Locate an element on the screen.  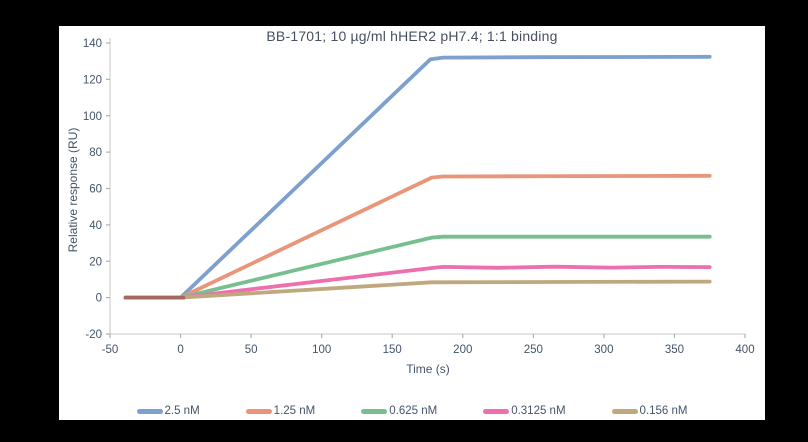
legend-item-0-156-nM: 0.156 nM is located at coordinates (649, 411).